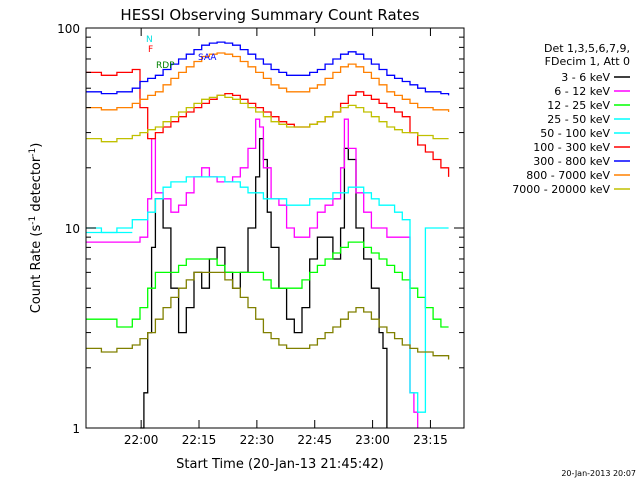 The height and width of the screenshot is (480, 640). What do you see at coordinates (587, 61) in the screenshot?
I see `legend-header-1: FDecim 1, Att 0` at bounding box center [587, 61].